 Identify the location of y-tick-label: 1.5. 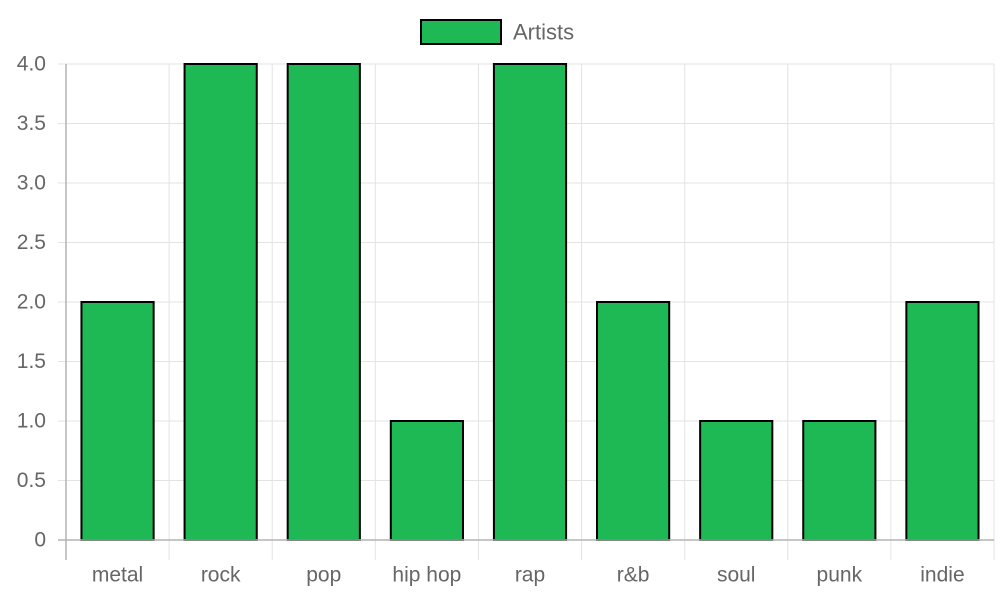
(31, 361).